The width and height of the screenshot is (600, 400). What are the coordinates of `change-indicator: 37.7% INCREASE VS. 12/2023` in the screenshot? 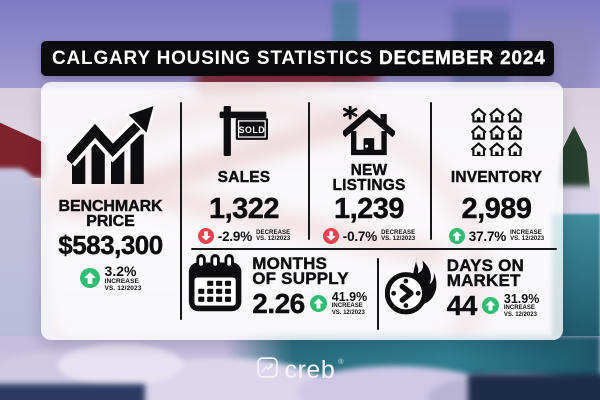 It's located at (496, 236).